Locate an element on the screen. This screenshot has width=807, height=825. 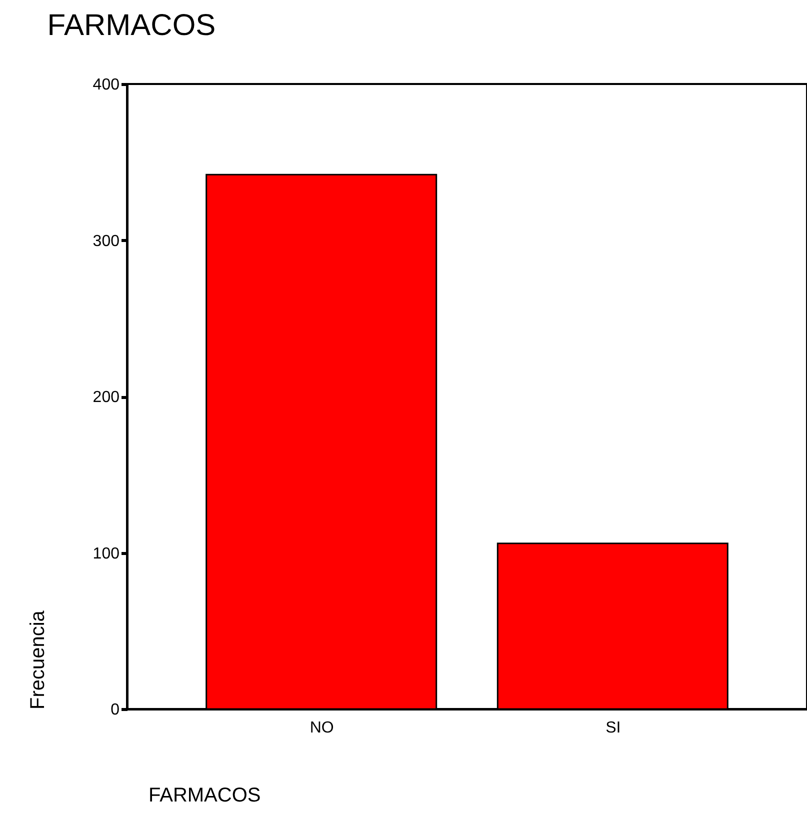
y-tick-label: 0 is located at coordinates (115, 710).